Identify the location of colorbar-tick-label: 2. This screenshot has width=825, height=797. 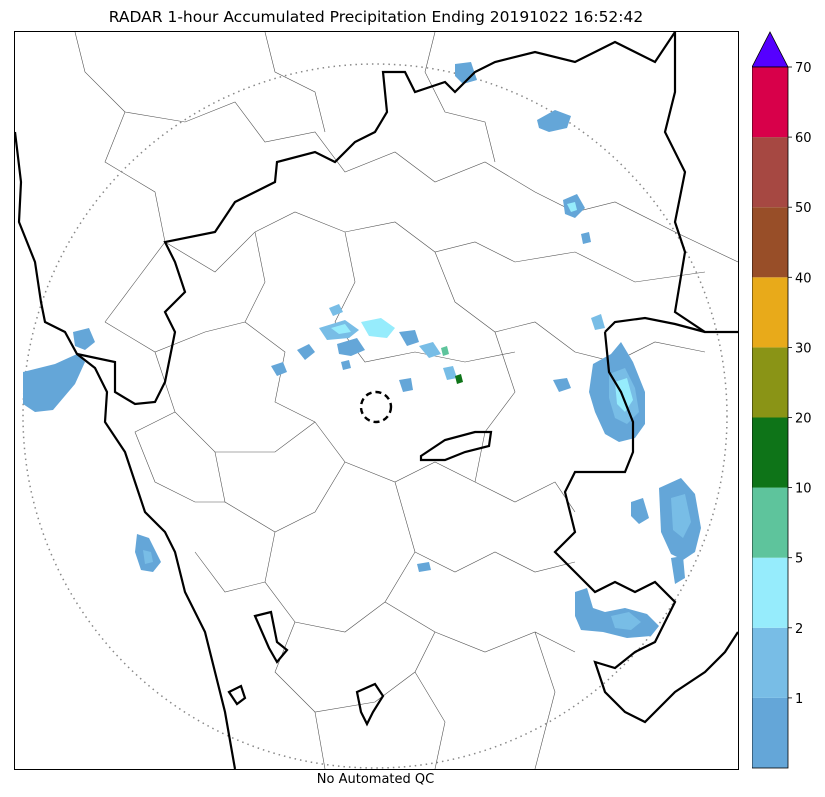
(799, 629).